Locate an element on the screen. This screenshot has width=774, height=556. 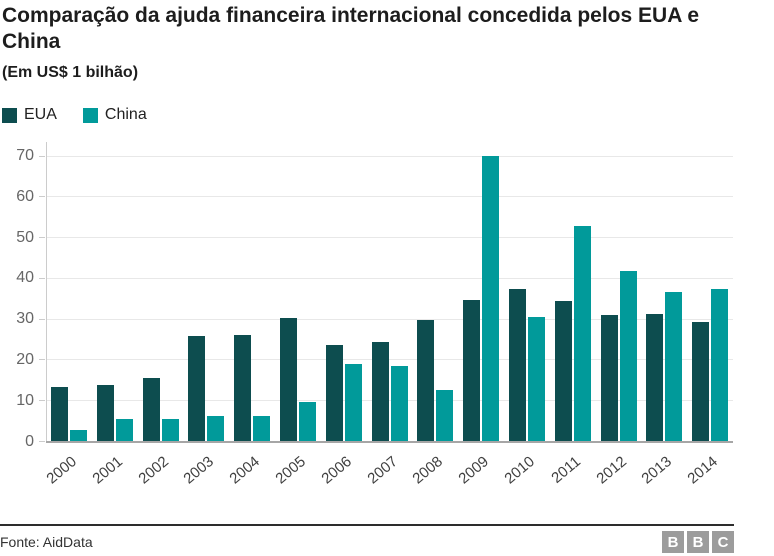
bbc-block-1: B is located at coordinates (698, 542).